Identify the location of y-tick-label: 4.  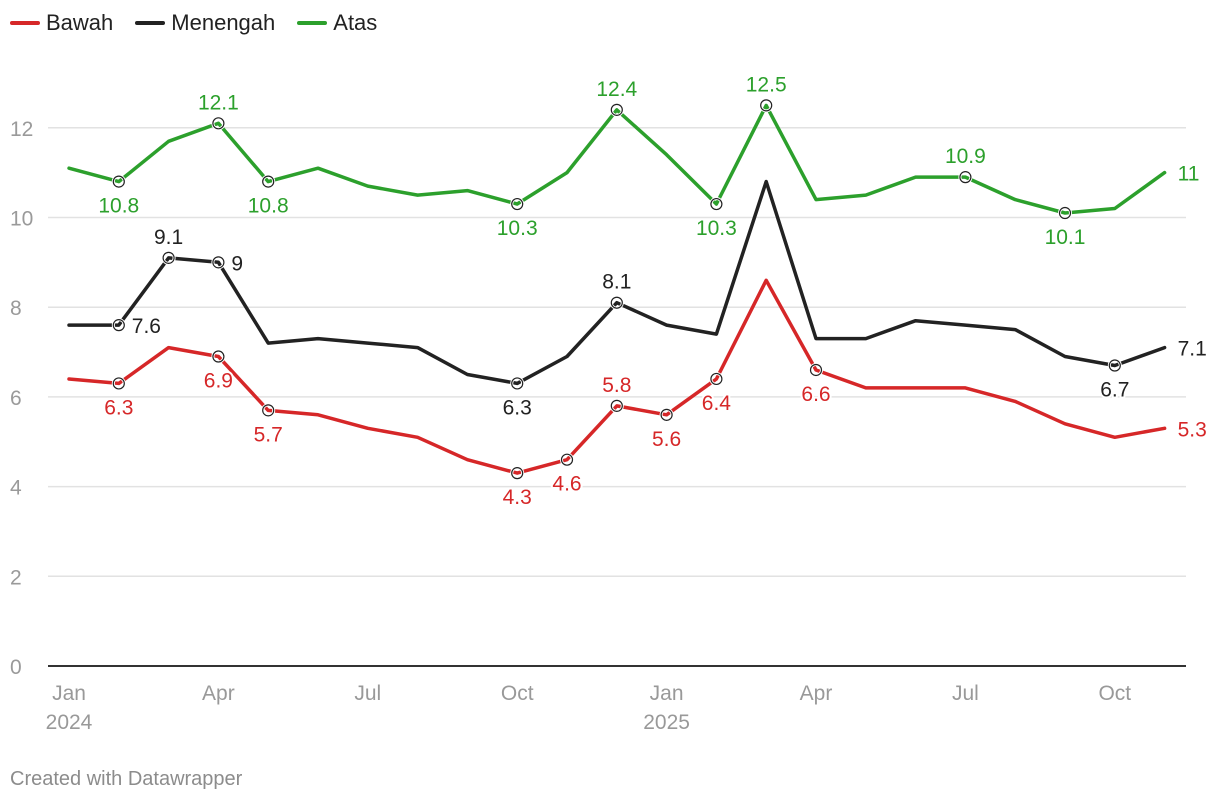
(16, 488).